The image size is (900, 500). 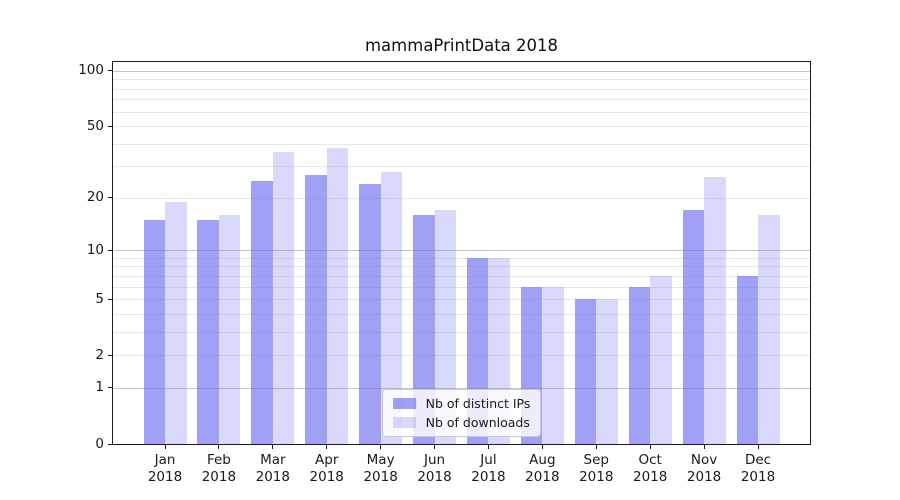 What do you see at coordinates (704, 468) in the screenshot?
I see `x-tick-label: Nov 2018` at bounding box center [704, 468].